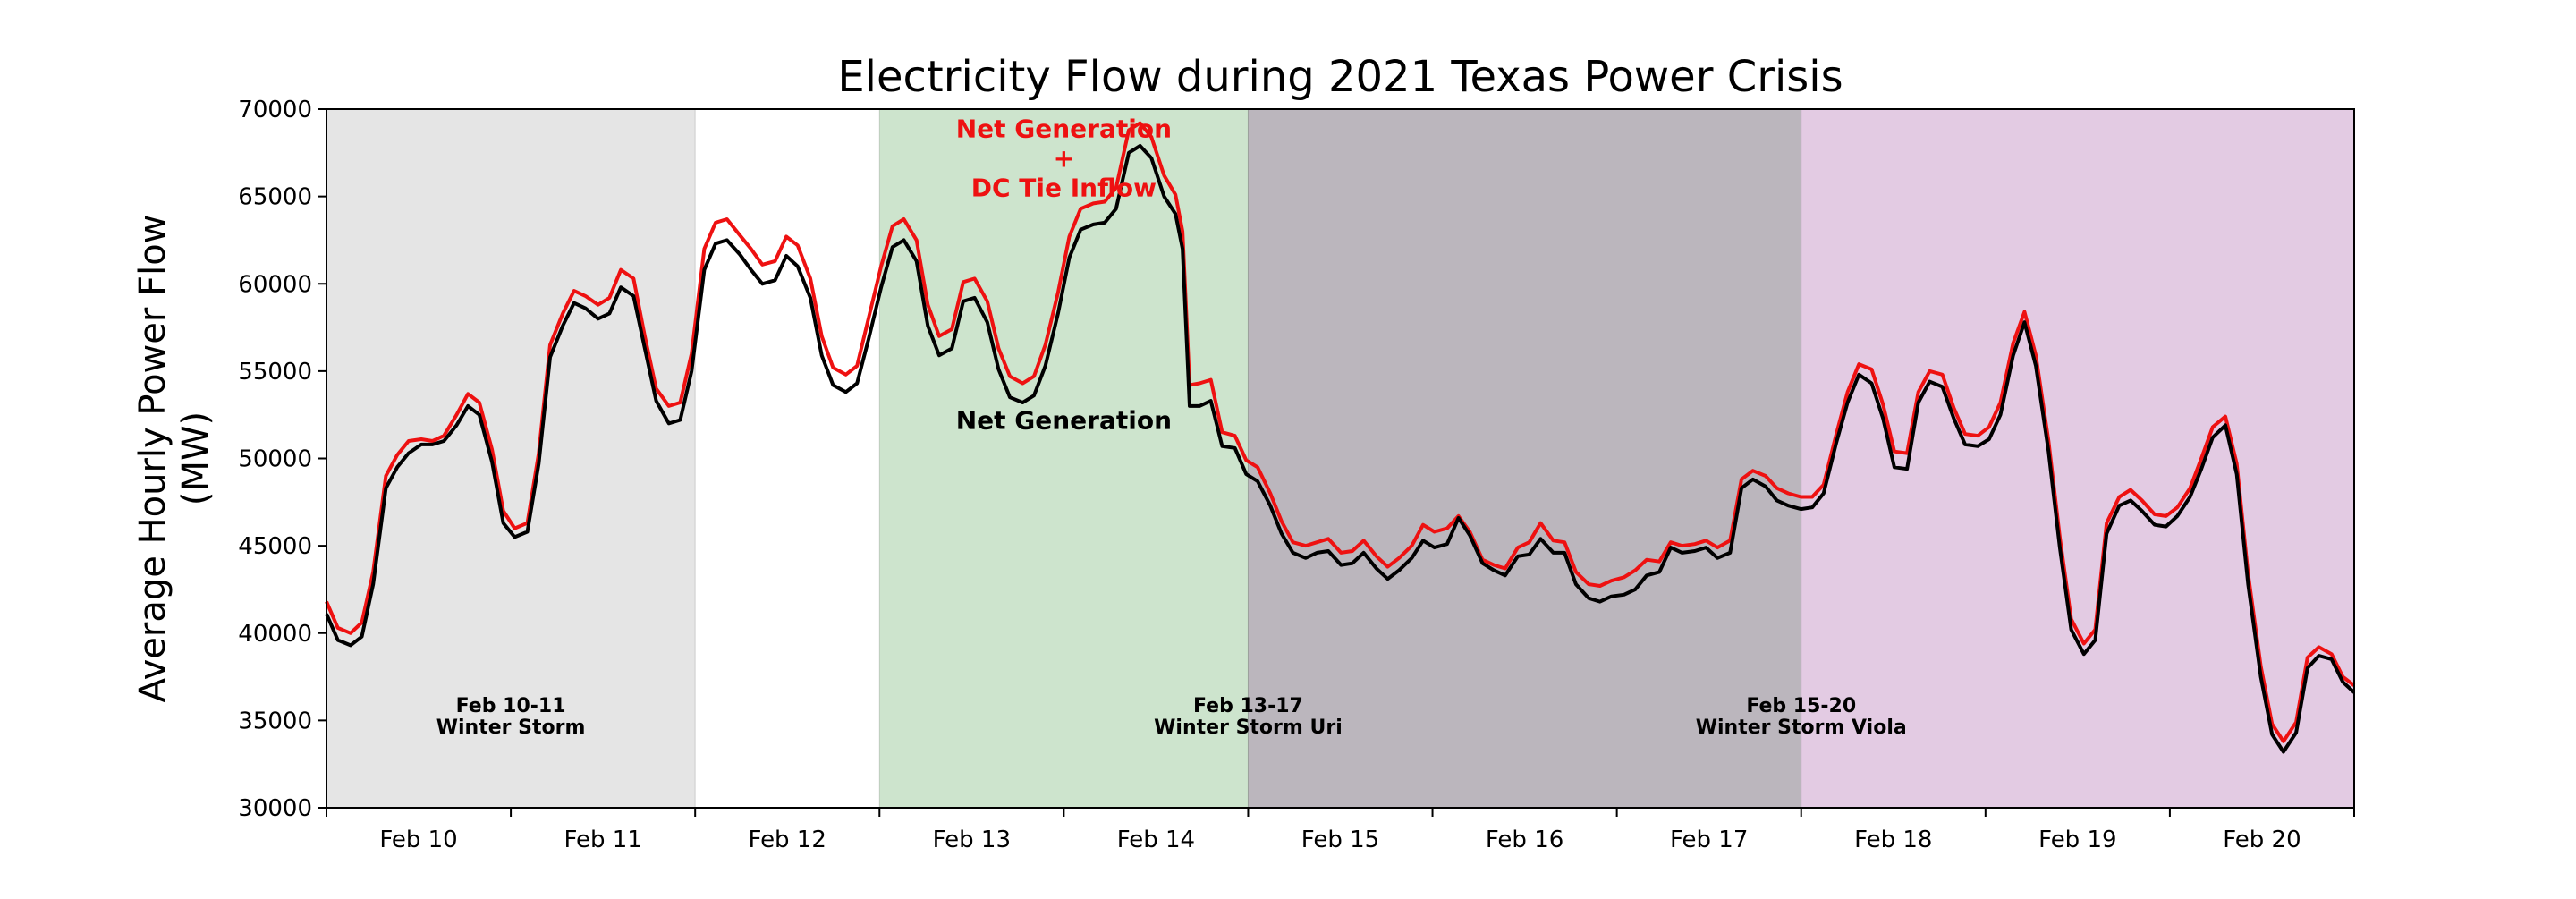 This screenshot has width=2576, height=899. I want to click on x-tick-label: Feb 10, so click(418, 840).